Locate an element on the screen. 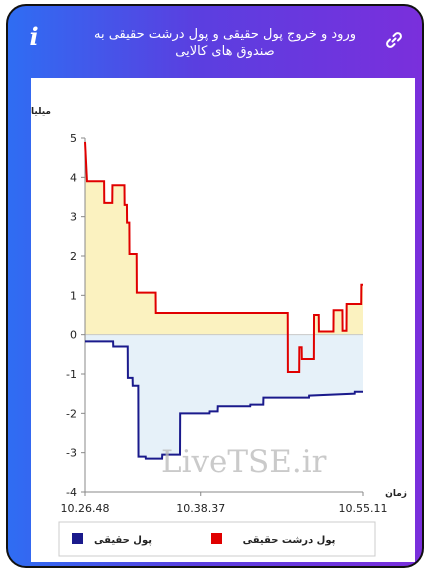 This screenshot has height=574, width=433. legend-swatch-real is located at coordinates (77, 538).